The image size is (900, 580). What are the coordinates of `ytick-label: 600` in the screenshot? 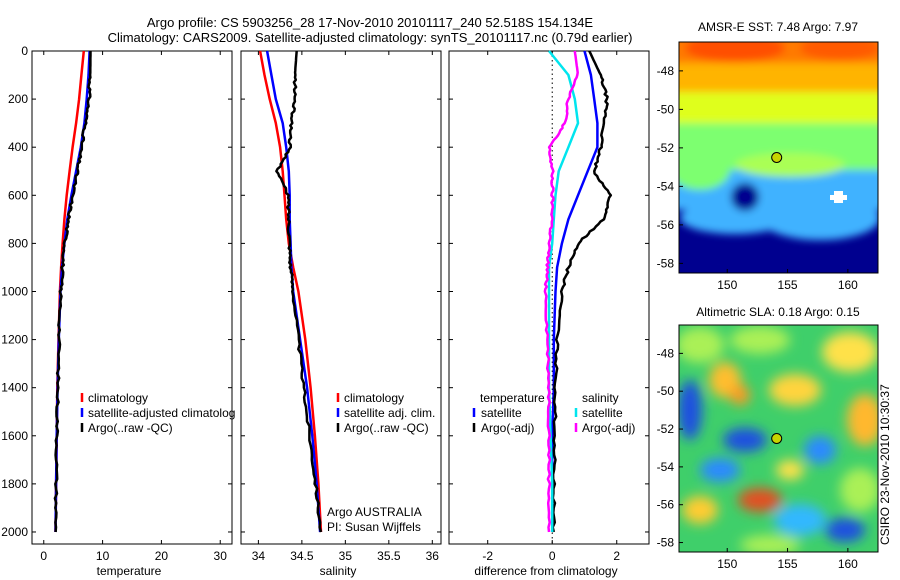 It's located at (18, 195).